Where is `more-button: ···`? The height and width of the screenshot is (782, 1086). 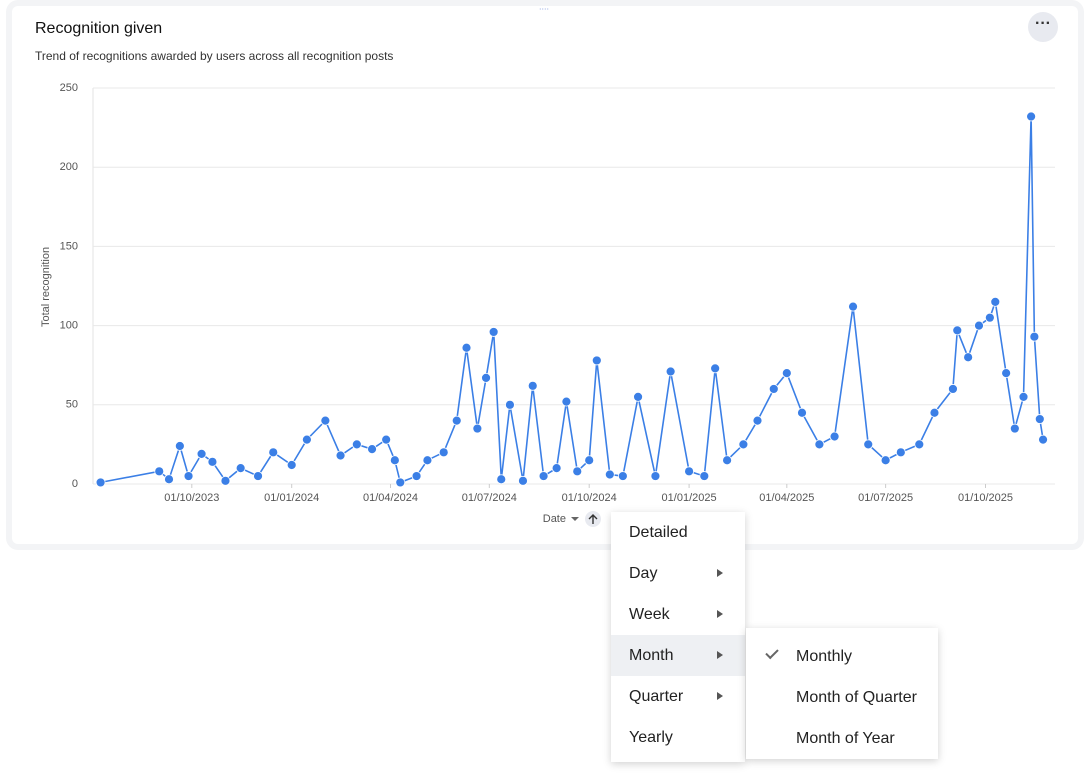
more-button: ··· is located at coordinates (1043, 27).